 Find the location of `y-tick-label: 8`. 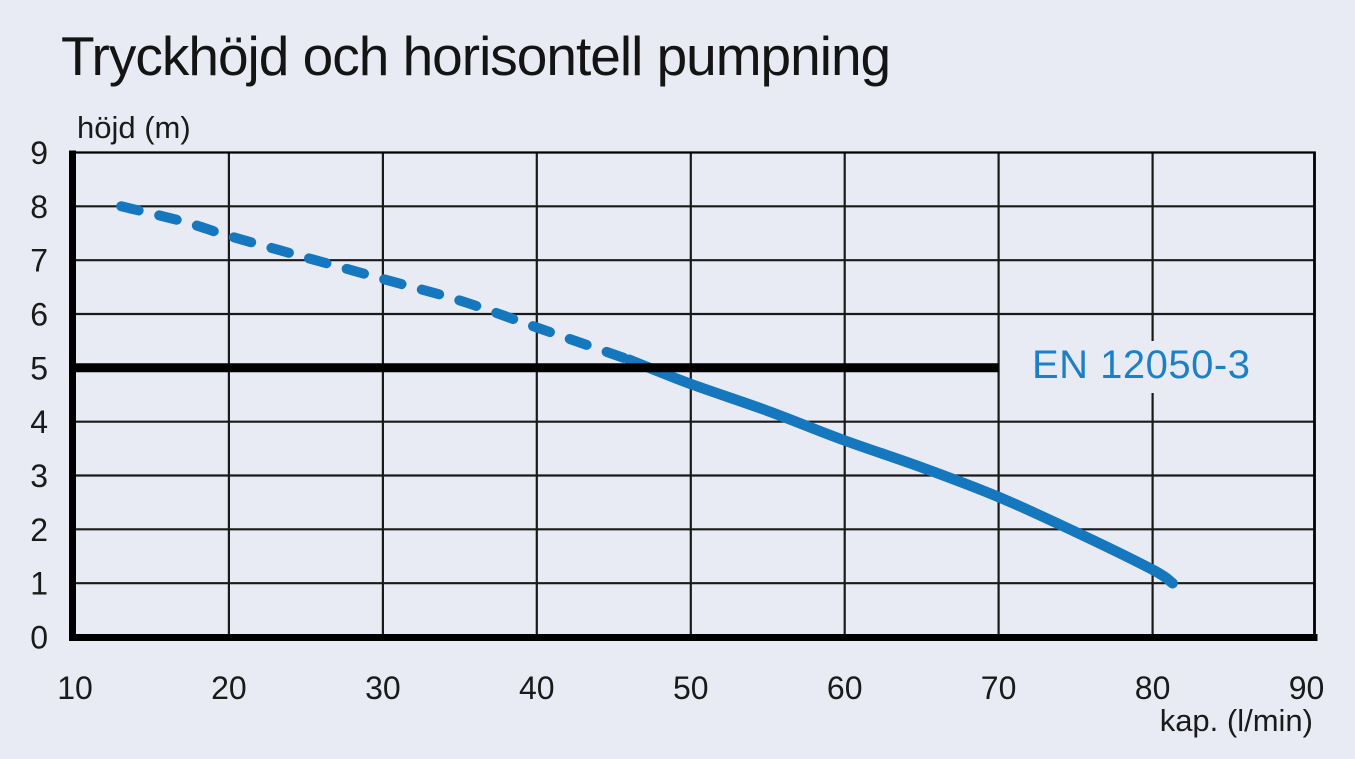

y-tick-label: 8 is located at coordinates (39, 207).